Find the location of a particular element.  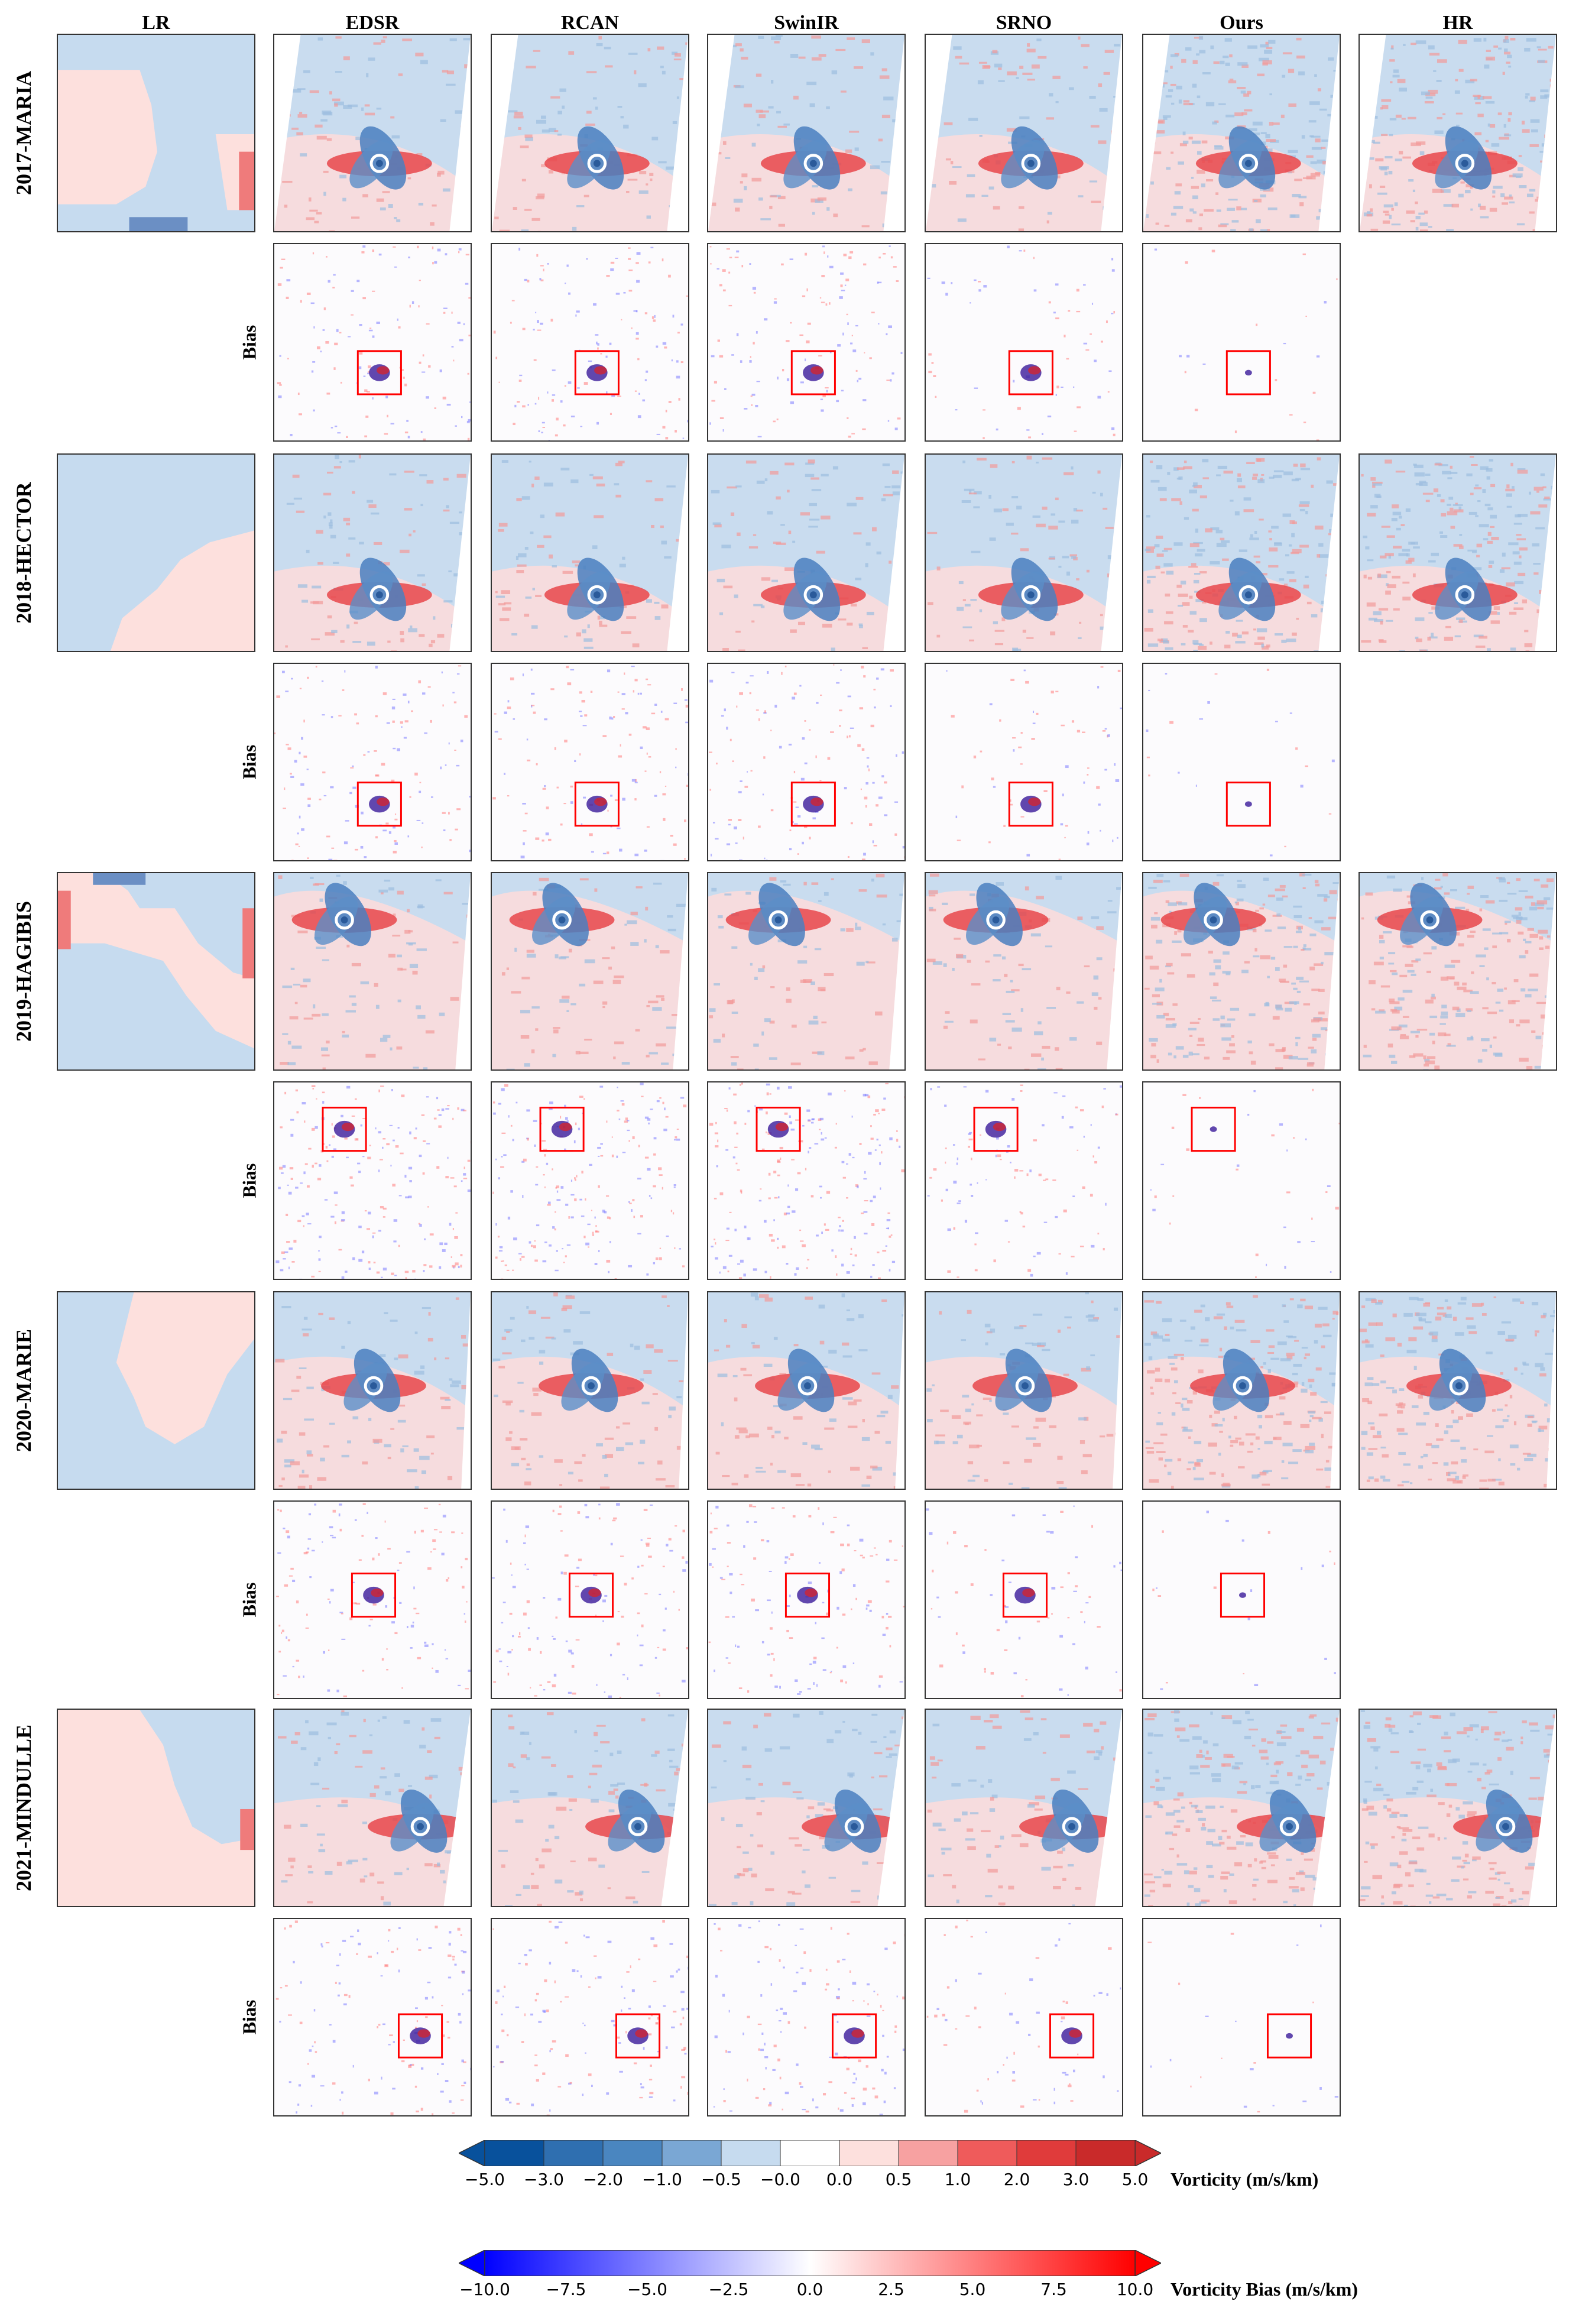

colorbar-tick-label: −2.5 is located at coordinates (728, 2289).